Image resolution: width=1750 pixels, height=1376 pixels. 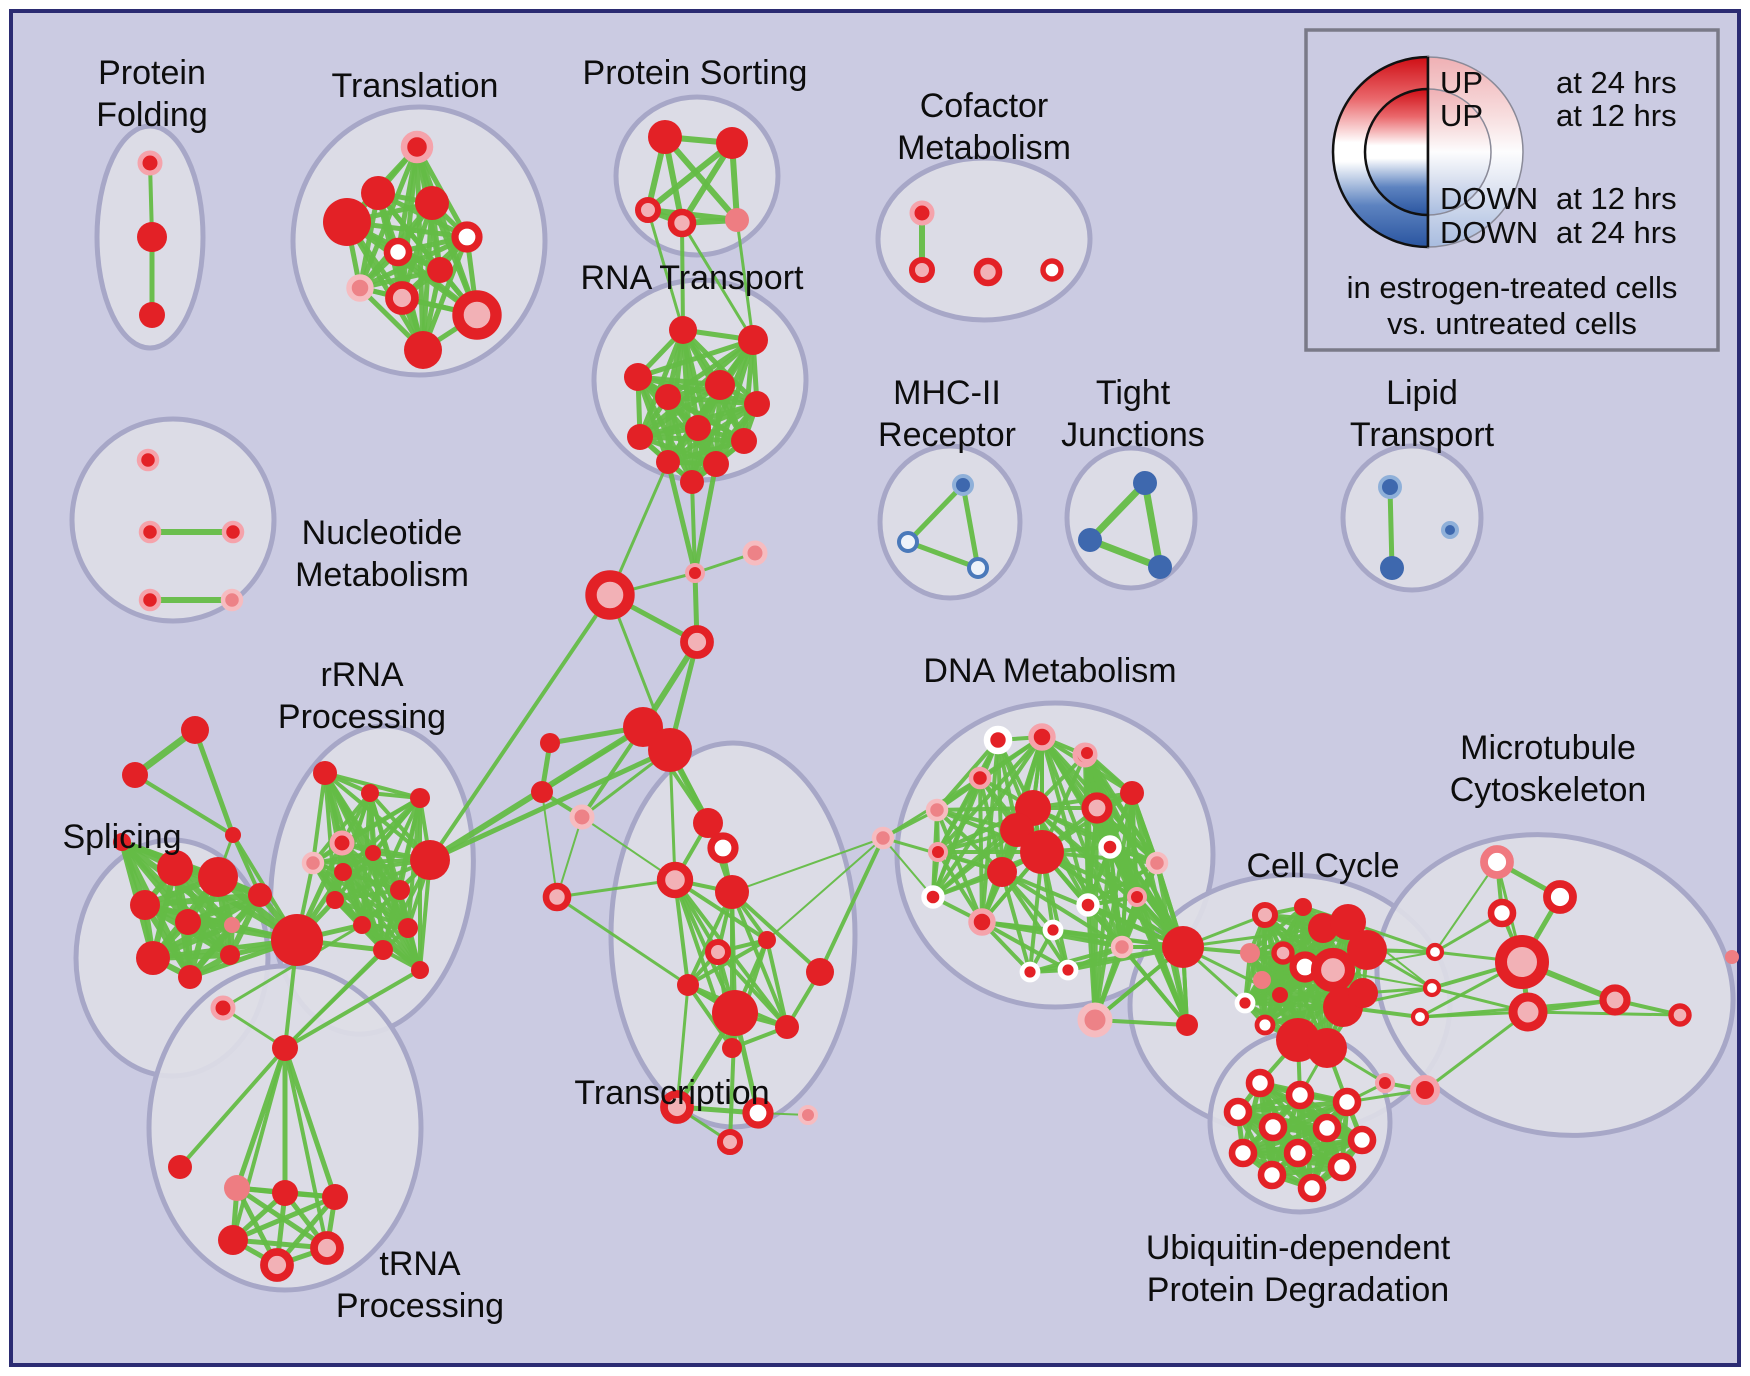 What do you see at coordinates (947, 393) in the screenshot?
I see `cluster-label-mhc2-receptor: MHC-II` at bounding box center [947, 393].